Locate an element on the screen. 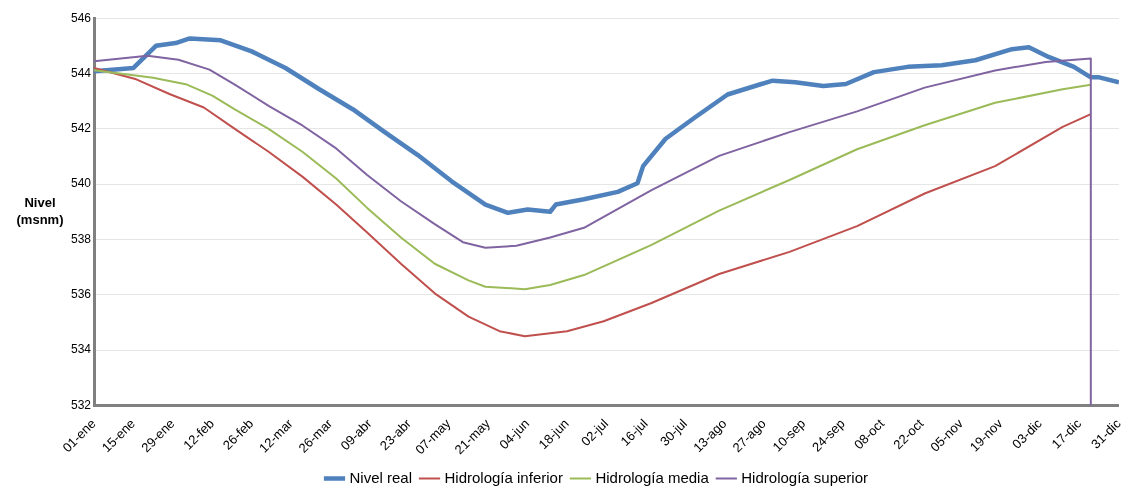 This screenshot has width=1141, height=504. y-tick-label: 546 is located at coordinates (81, 17).